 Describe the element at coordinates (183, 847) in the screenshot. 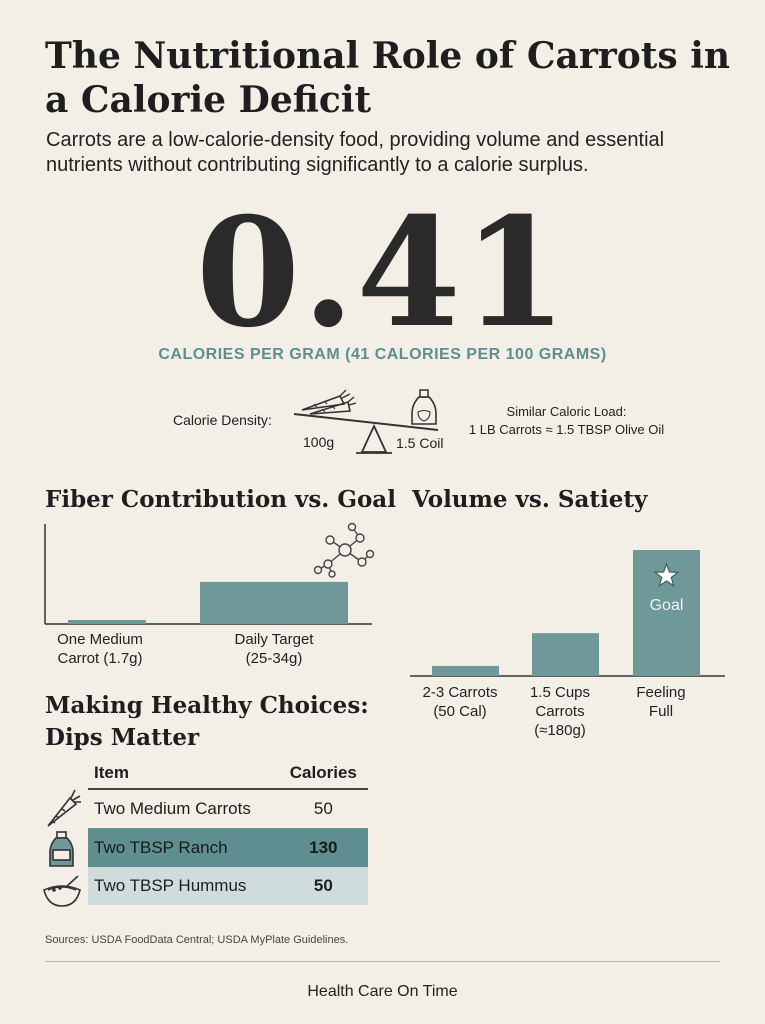

I see `row-item: Two TBSP Ranch` at that location.